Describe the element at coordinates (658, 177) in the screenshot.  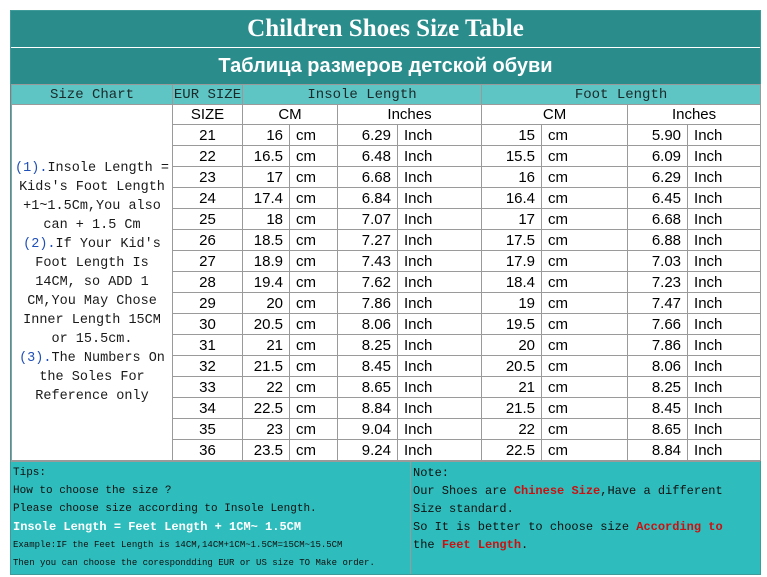
I see `foot-inch-value: 6.29` at that location.